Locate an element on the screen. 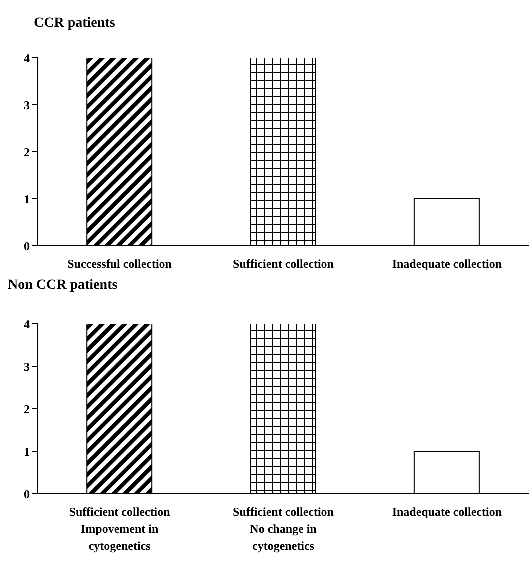 The width and height of the screenshot is (529, 567). x-tick-label: Sufficient collection No change in cytogenetics is located at coordinates (283, 529).